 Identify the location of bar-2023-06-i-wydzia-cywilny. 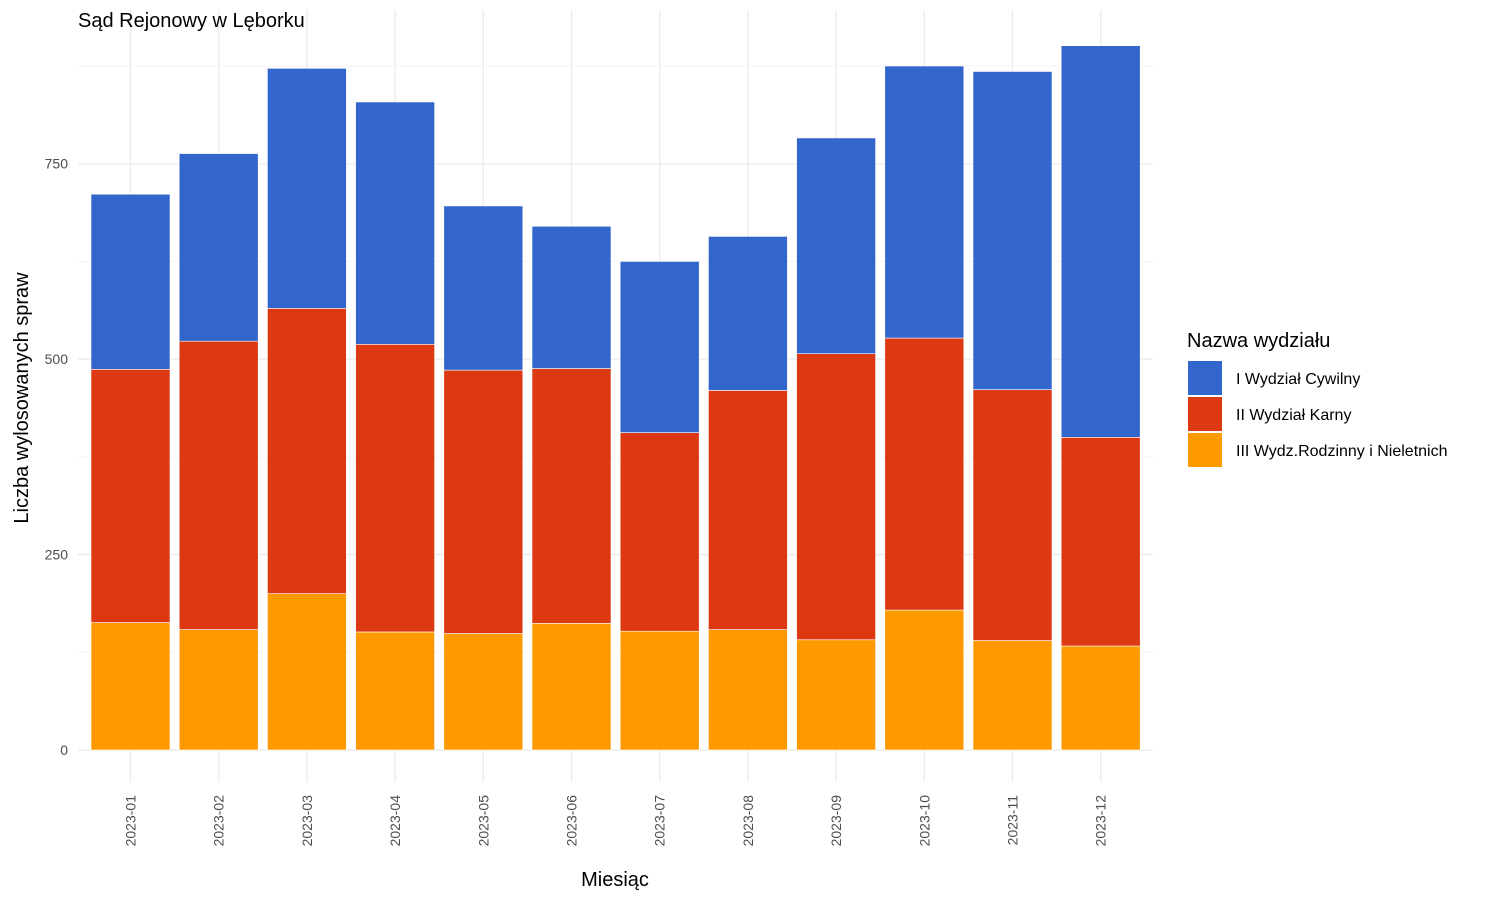
(571, 297).